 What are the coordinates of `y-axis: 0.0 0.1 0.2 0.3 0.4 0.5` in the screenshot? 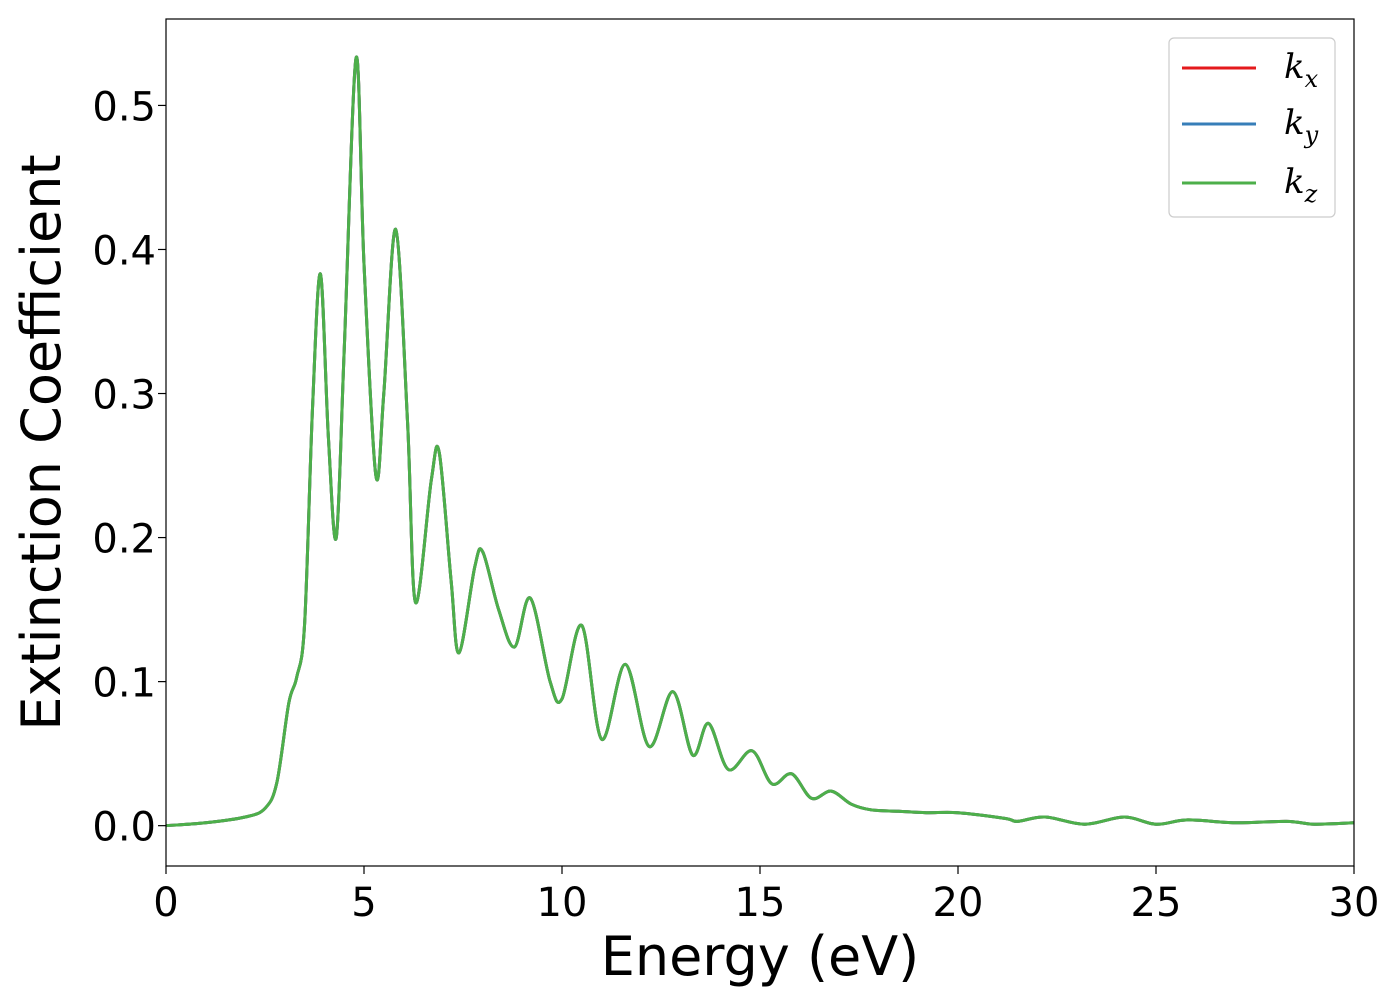 It's located at (129, 467).